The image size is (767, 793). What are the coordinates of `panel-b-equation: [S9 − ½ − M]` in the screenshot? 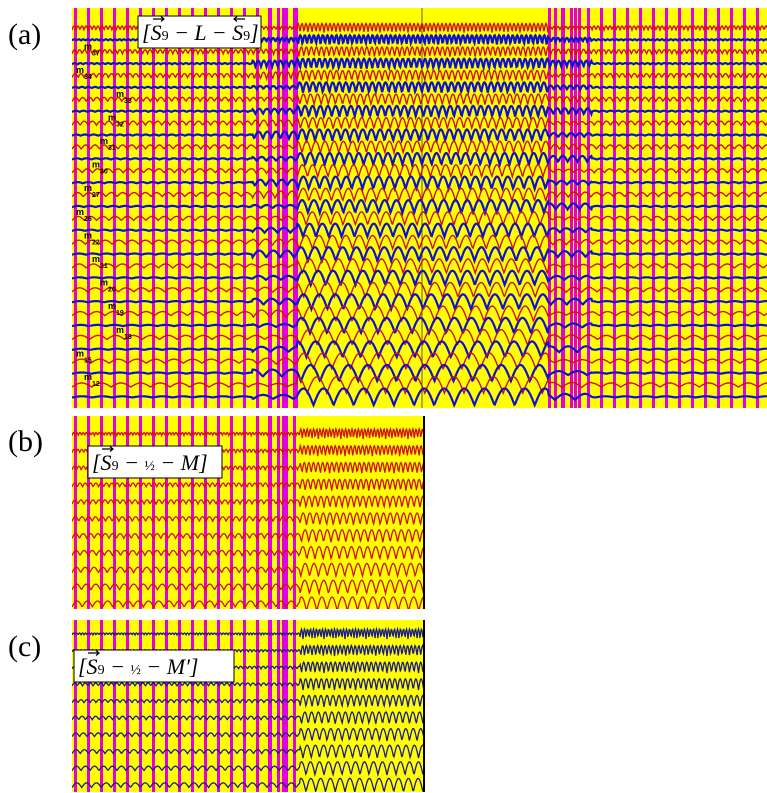 It's located at (150, 462).